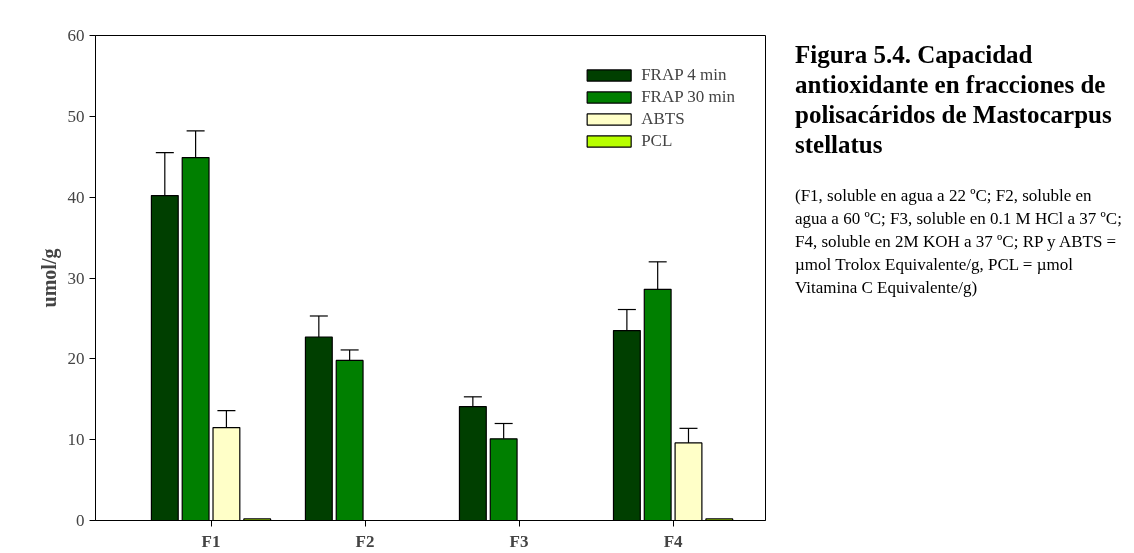  I want to click on x-tick-label: F3, so click(519, 541).